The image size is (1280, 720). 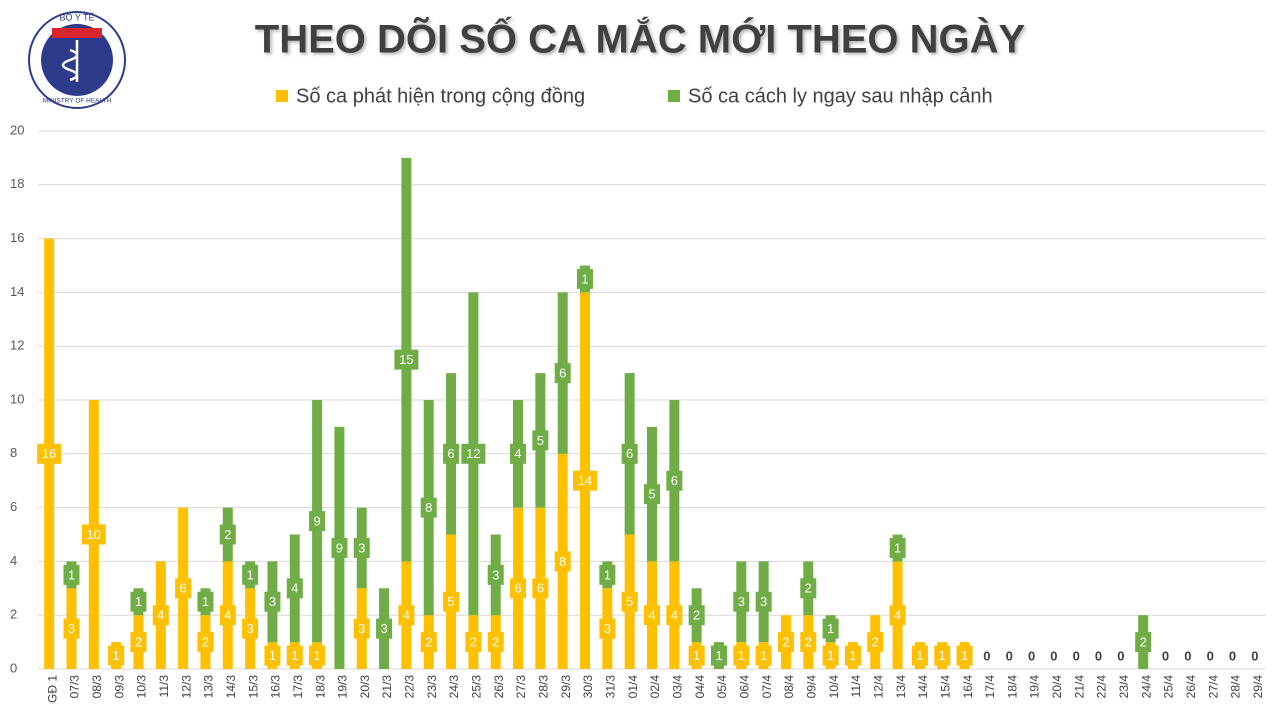 I want to click on y-tick-label: 10, so click(x=17, y=398).